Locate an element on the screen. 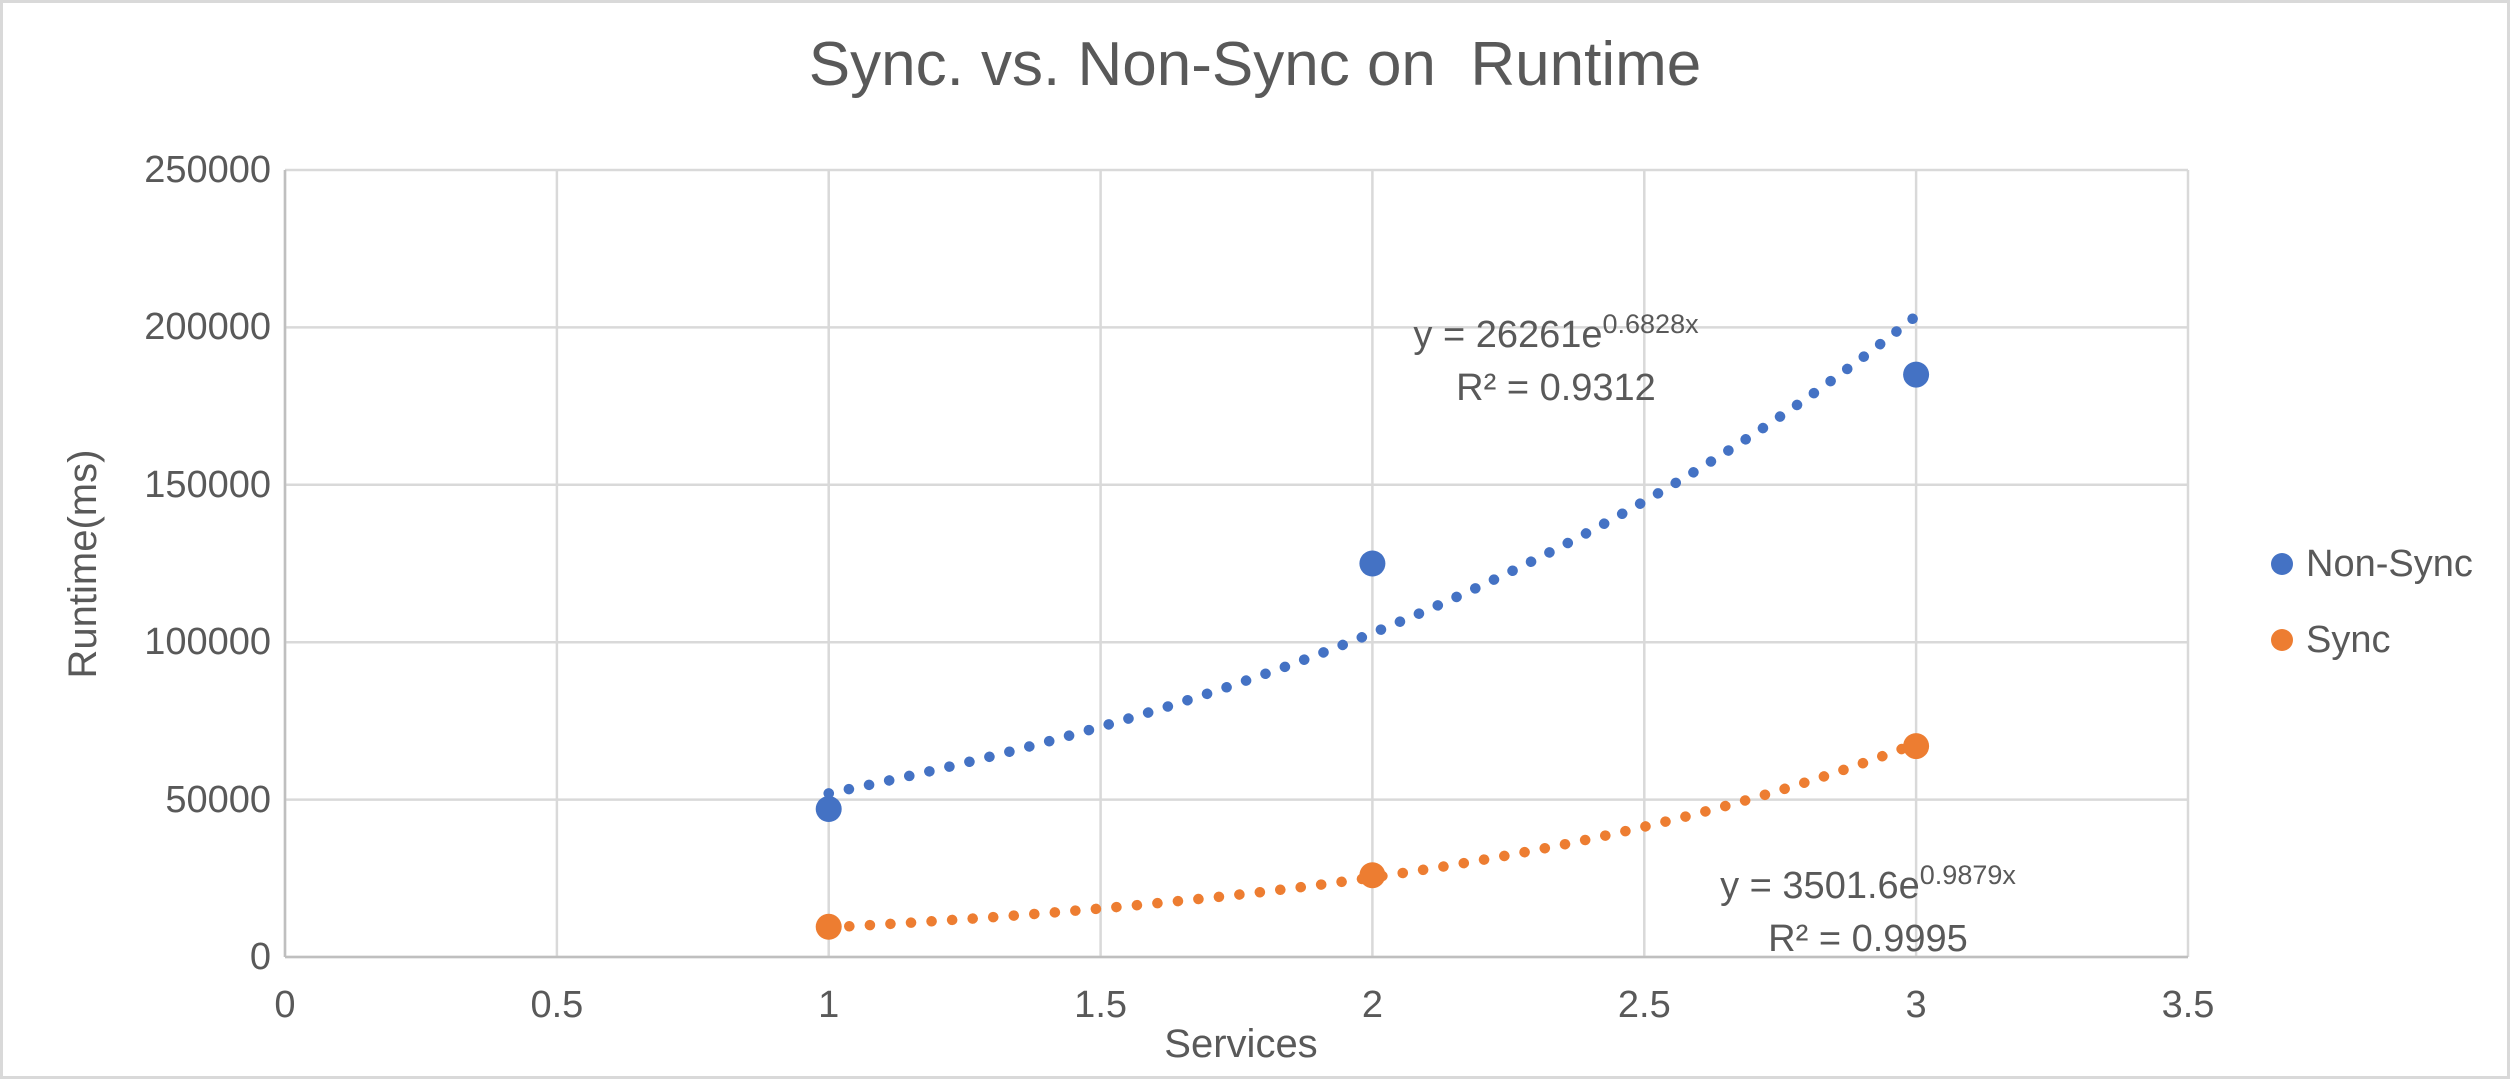 The width and height of the screenshot is (2510, 1079). equation-prefix: y = 26261e is located at coordinates (1508, 335).